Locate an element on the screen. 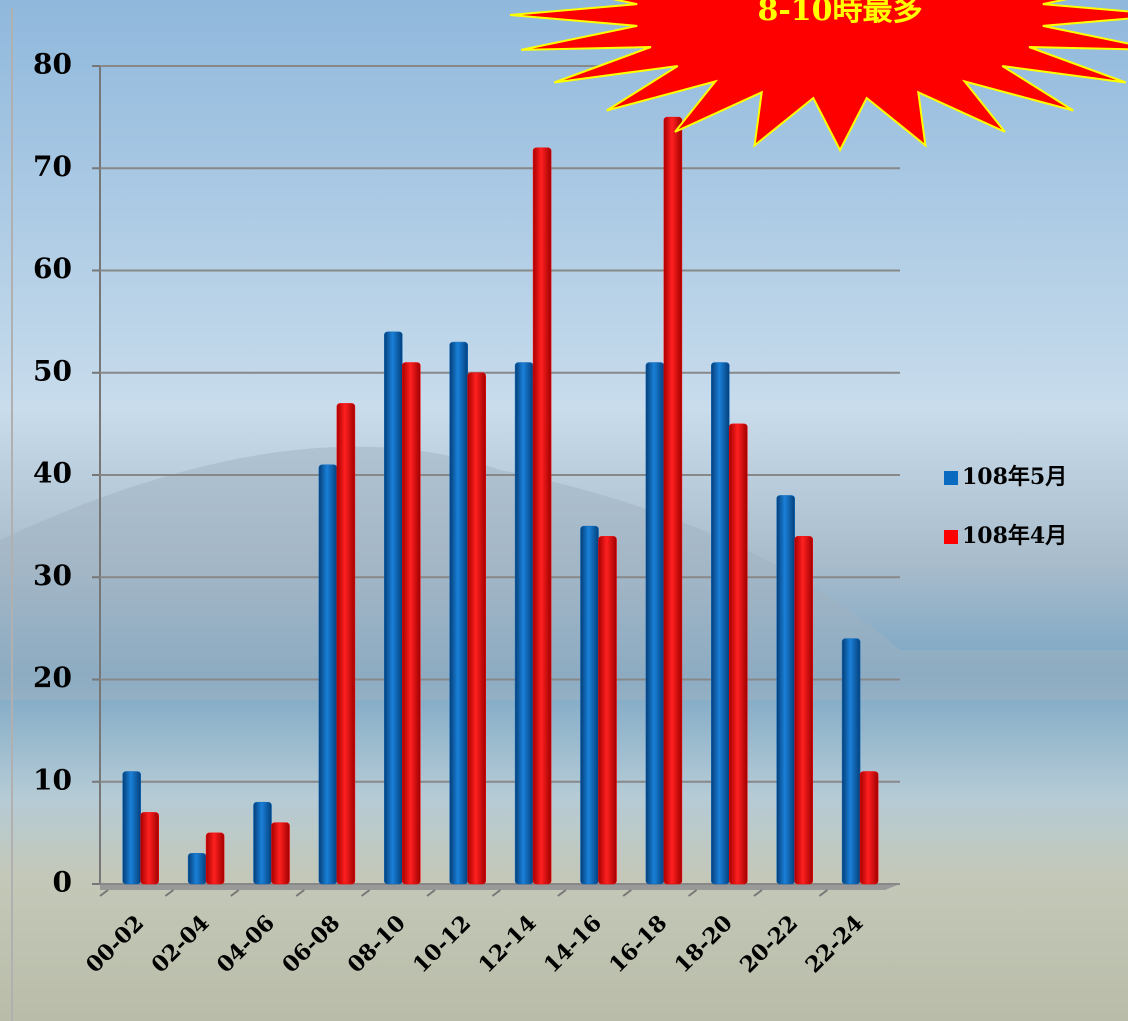  annotation: 8-10時最多 is located at coordinates (839, 14).